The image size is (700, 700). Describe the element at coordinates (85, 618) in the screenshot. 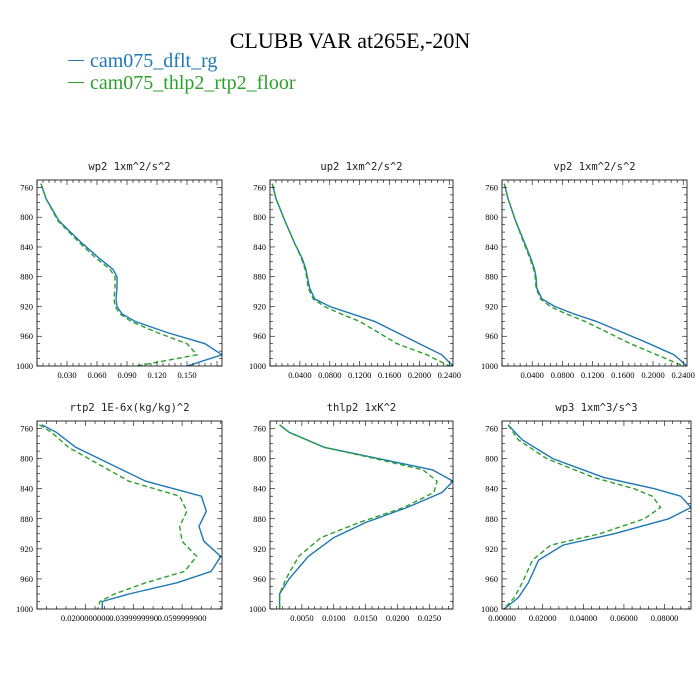

I see `x-tick-label: 0.0200000000` at that location.